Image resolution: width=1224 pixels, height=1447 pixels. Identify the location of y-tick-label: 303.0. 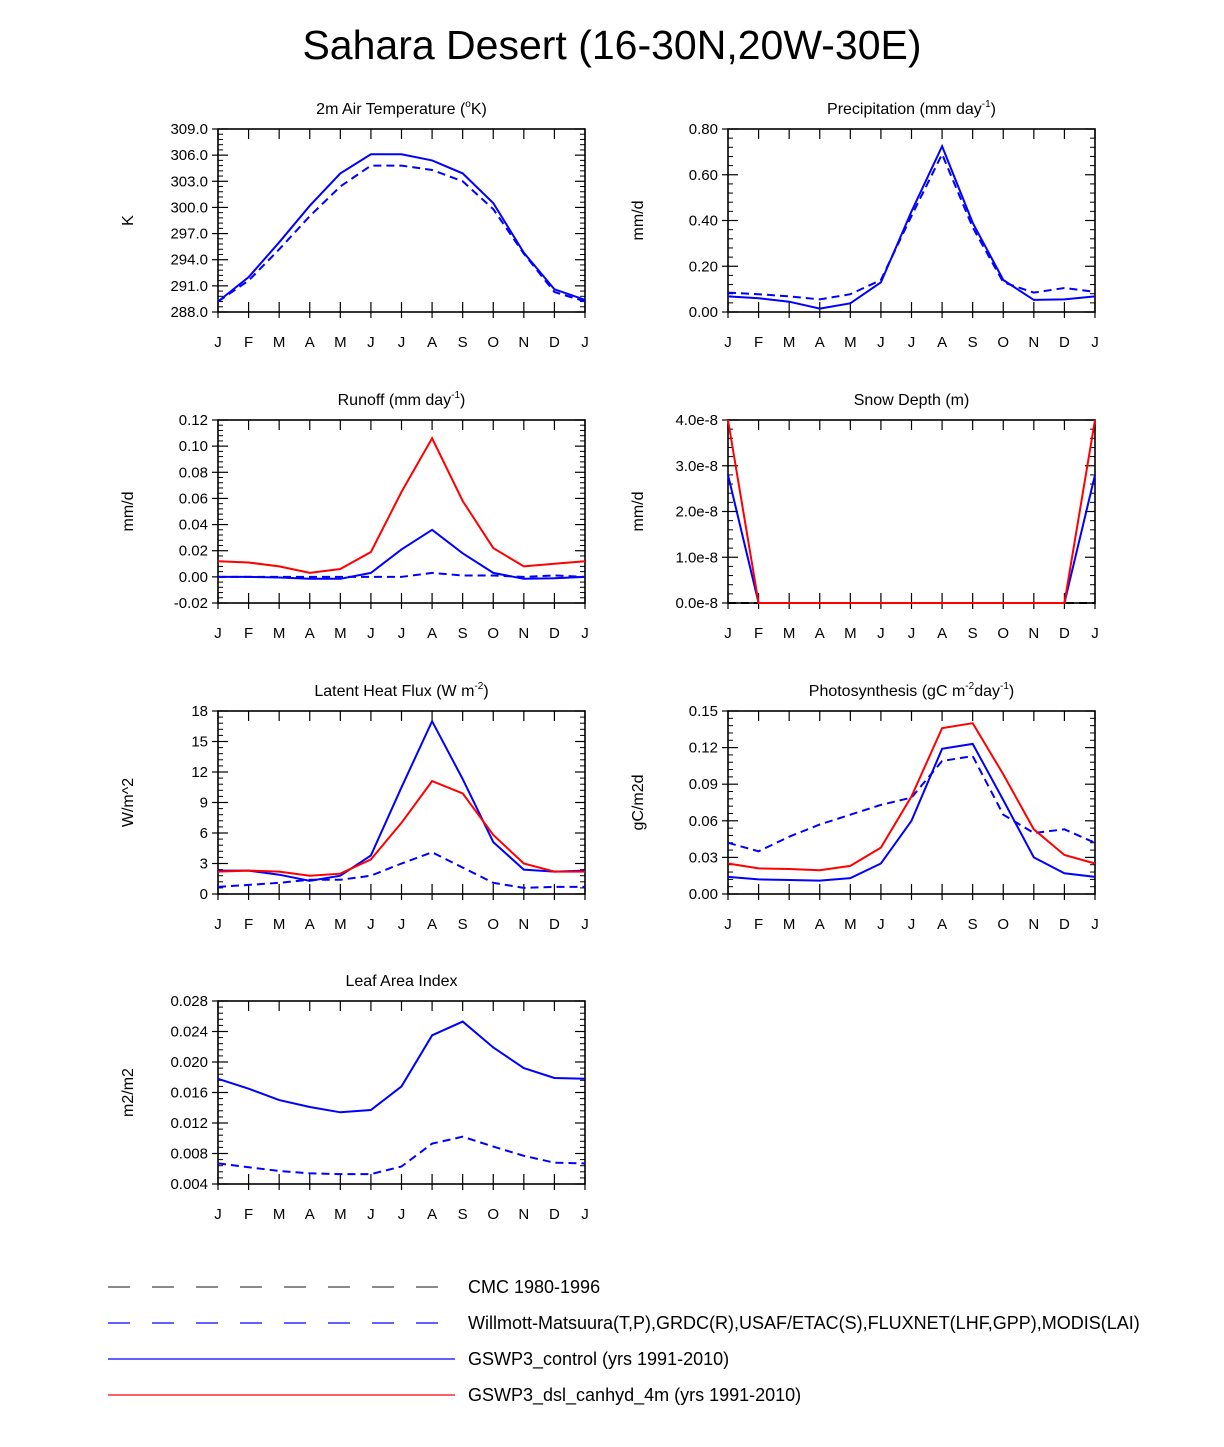
(189, 181).